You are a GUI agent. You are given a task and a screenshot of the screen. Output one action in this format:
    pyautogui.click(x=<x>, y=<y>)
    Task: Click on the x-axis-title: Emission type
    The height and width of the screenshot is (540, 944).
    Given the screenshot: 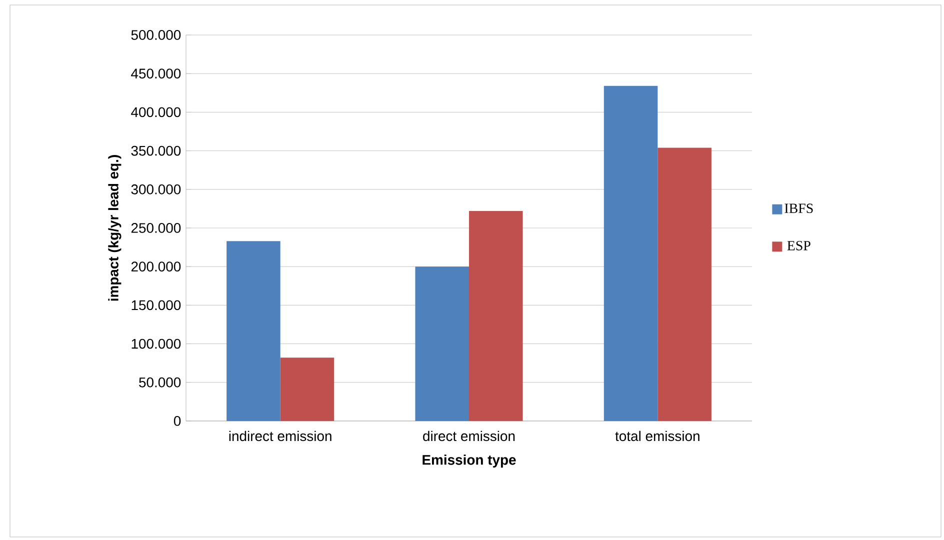 What is the action you would take?
    pyautogui.click(x=469, y=461)
    